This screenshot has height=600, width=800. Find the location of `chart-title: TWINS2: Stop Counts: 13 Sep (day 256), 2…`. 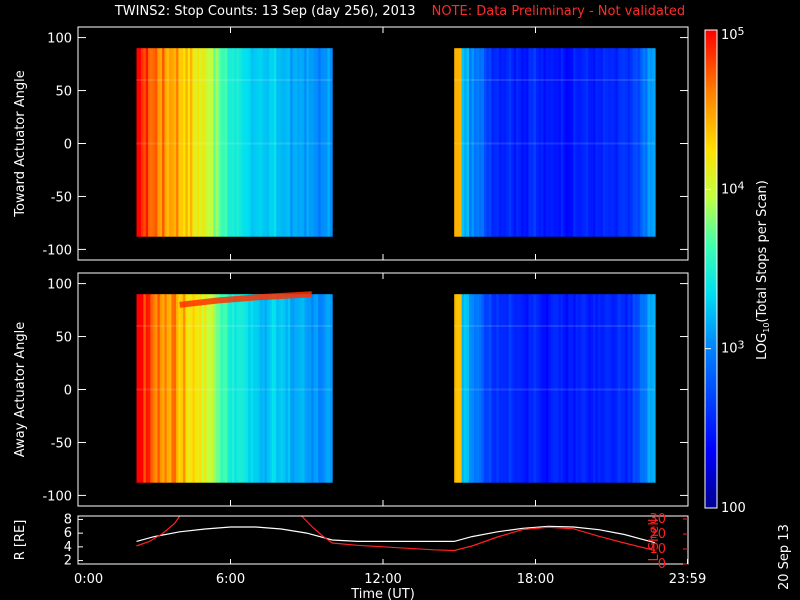

chart-title: TWINS2: Stop Counts: 13 Sep (day 256), 2… is located at coordinates (265, 11).